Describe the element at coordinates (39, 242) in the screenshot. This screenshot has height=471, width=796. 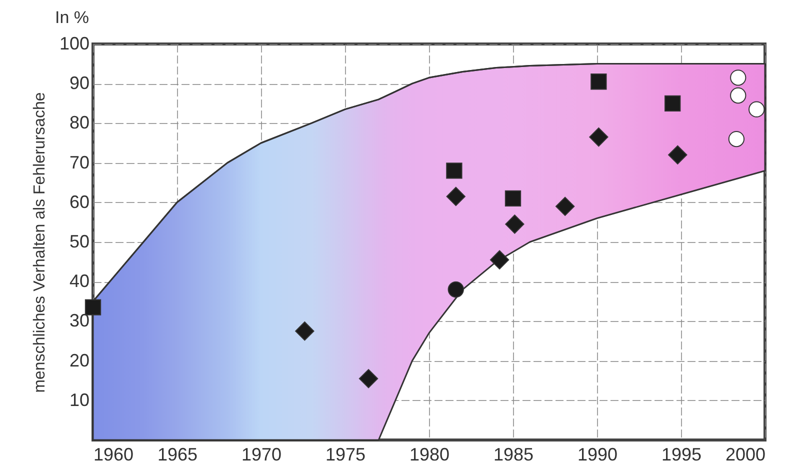
I see `y-axis-title: menschliches Verhalten als Fehlerursache` at that location.